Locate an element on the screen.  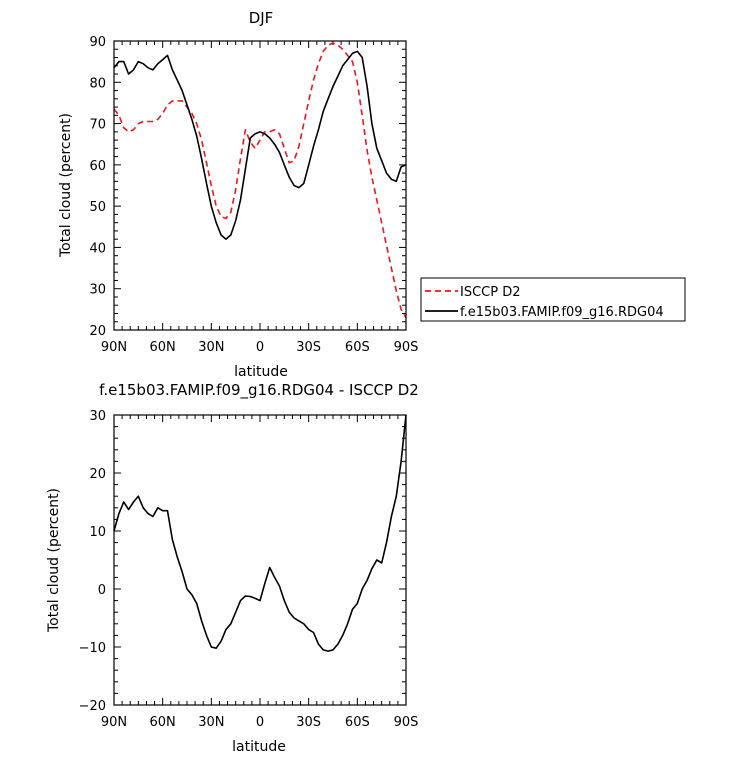
chart-title: f.e15b03.FAMIP.f09_g16.RDG04 - ISCCP D2 is located at coordinates (259, 390).